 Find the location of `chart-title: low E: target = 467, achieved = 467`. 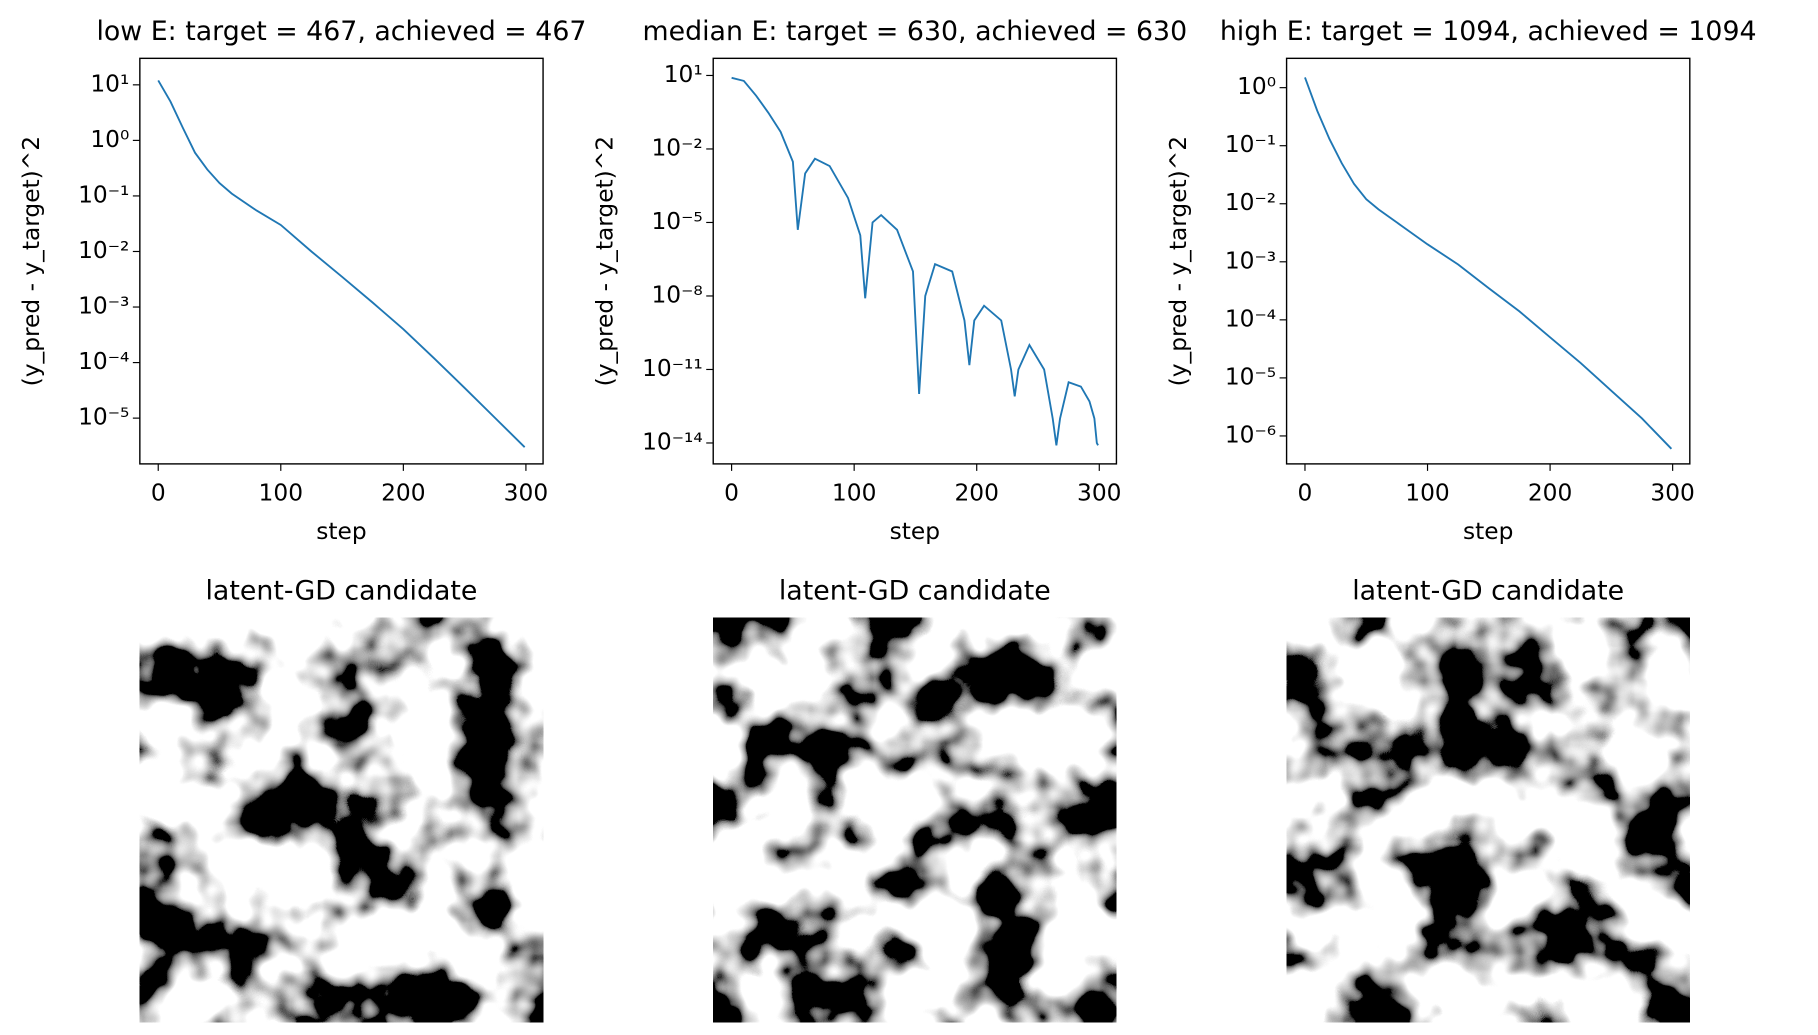

chart-title: low E: target = 467, achieved = 467 is located at coordinates (341, 31).